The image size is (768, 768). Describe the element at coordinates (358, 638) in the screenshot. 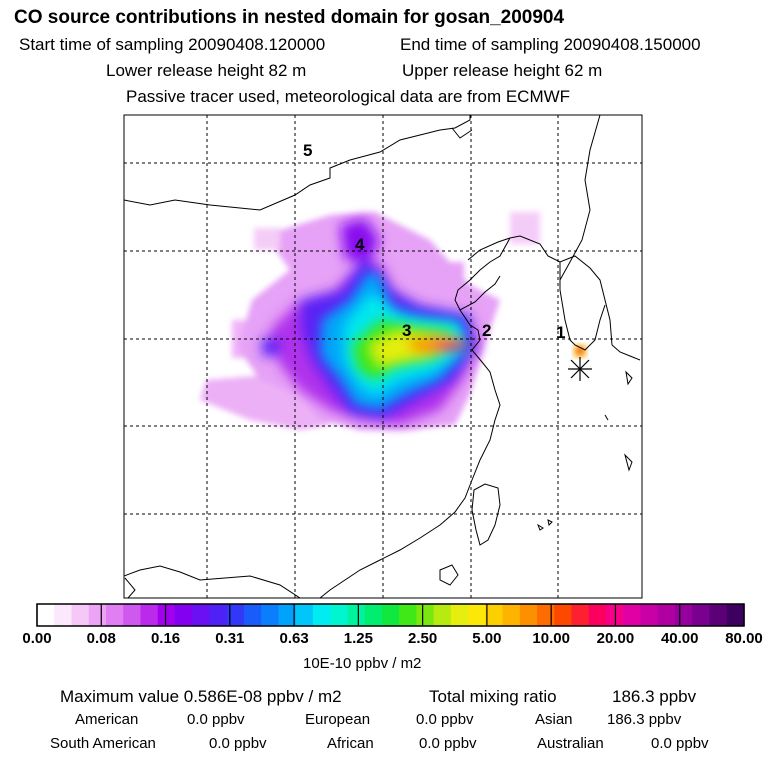

I see `colorbar-tick-label: 1.25` at that location.